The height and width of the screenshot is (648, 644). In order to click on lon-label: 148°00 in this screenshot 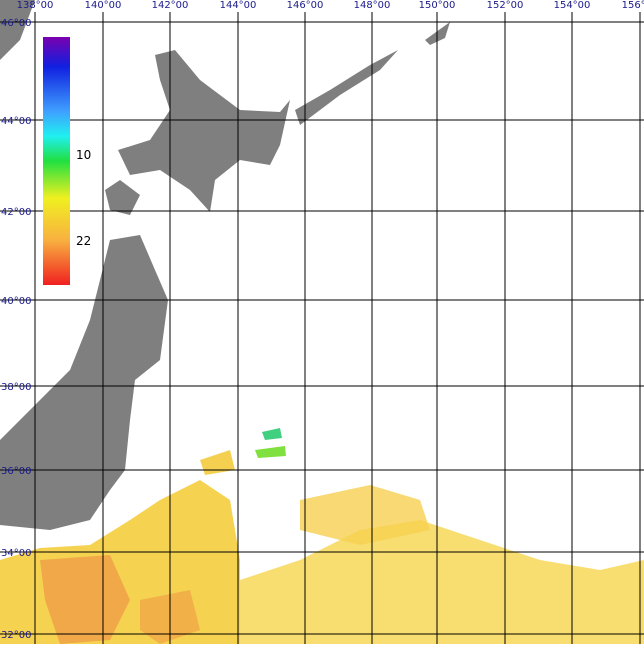, I will do `click(372, 5)`.